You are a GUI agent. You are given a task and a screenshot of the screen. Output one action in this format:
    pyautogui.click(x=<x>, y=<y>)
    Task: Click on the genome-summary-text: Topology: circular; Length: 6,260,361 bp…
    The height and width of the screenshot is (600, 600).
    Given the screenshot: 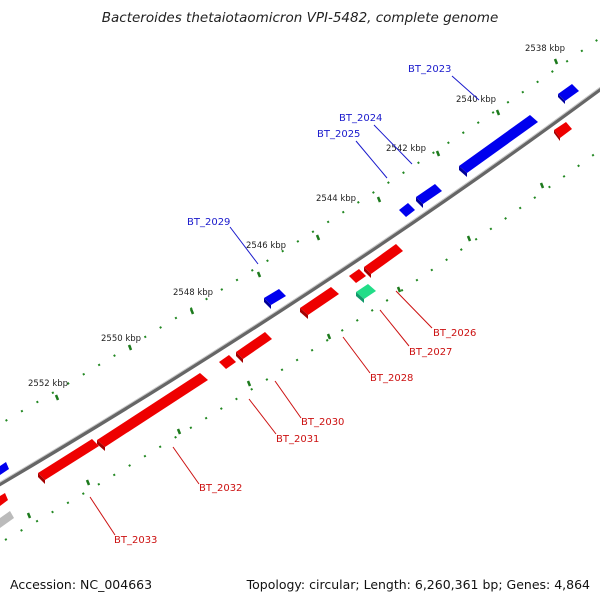 What is the action you would take?
    pyautogui.click(x=418, y=584)
    